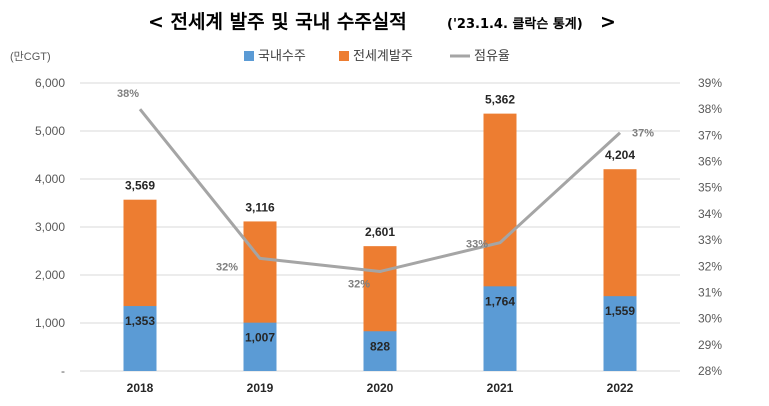  Describe the element at coordinates (710, 83) in the screenshot. I see `right-tick-label: 39%` at that location.